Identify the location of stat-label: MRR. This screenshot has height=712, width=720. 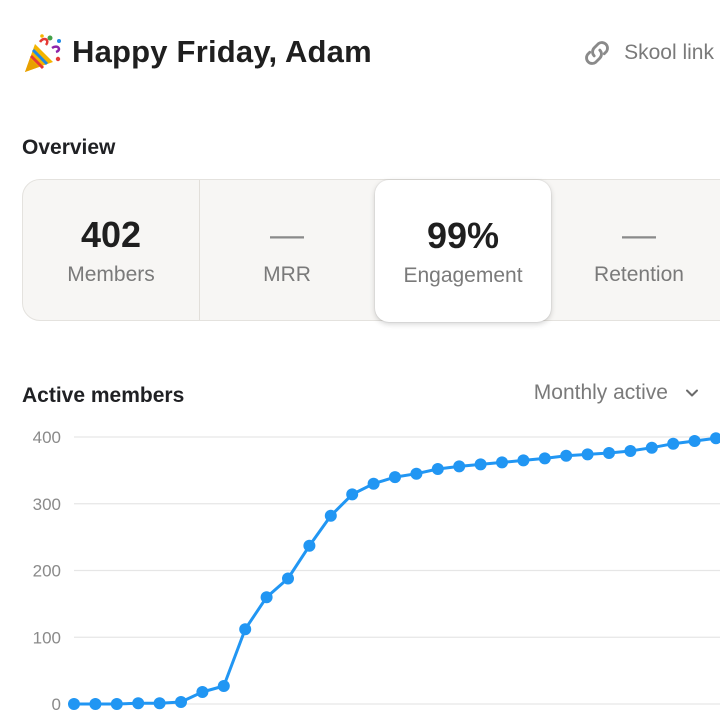
(287, 274).